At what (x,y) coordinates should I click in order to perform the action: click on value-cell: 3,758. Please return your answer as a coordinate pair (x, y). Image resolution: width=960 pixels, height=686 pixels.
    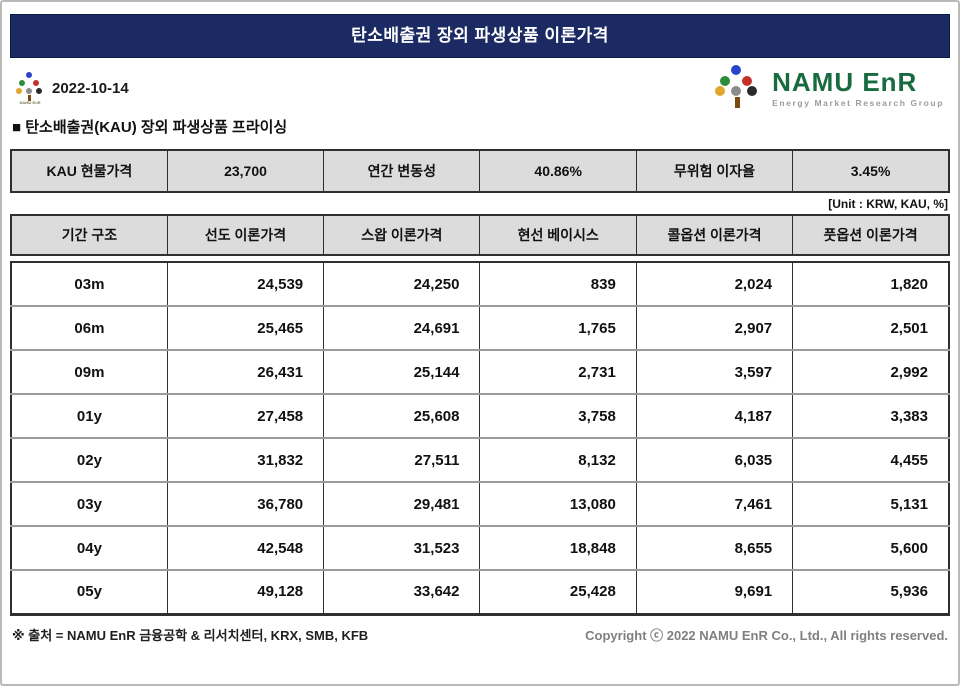
    Looking at the image, I should click on (558, 415).